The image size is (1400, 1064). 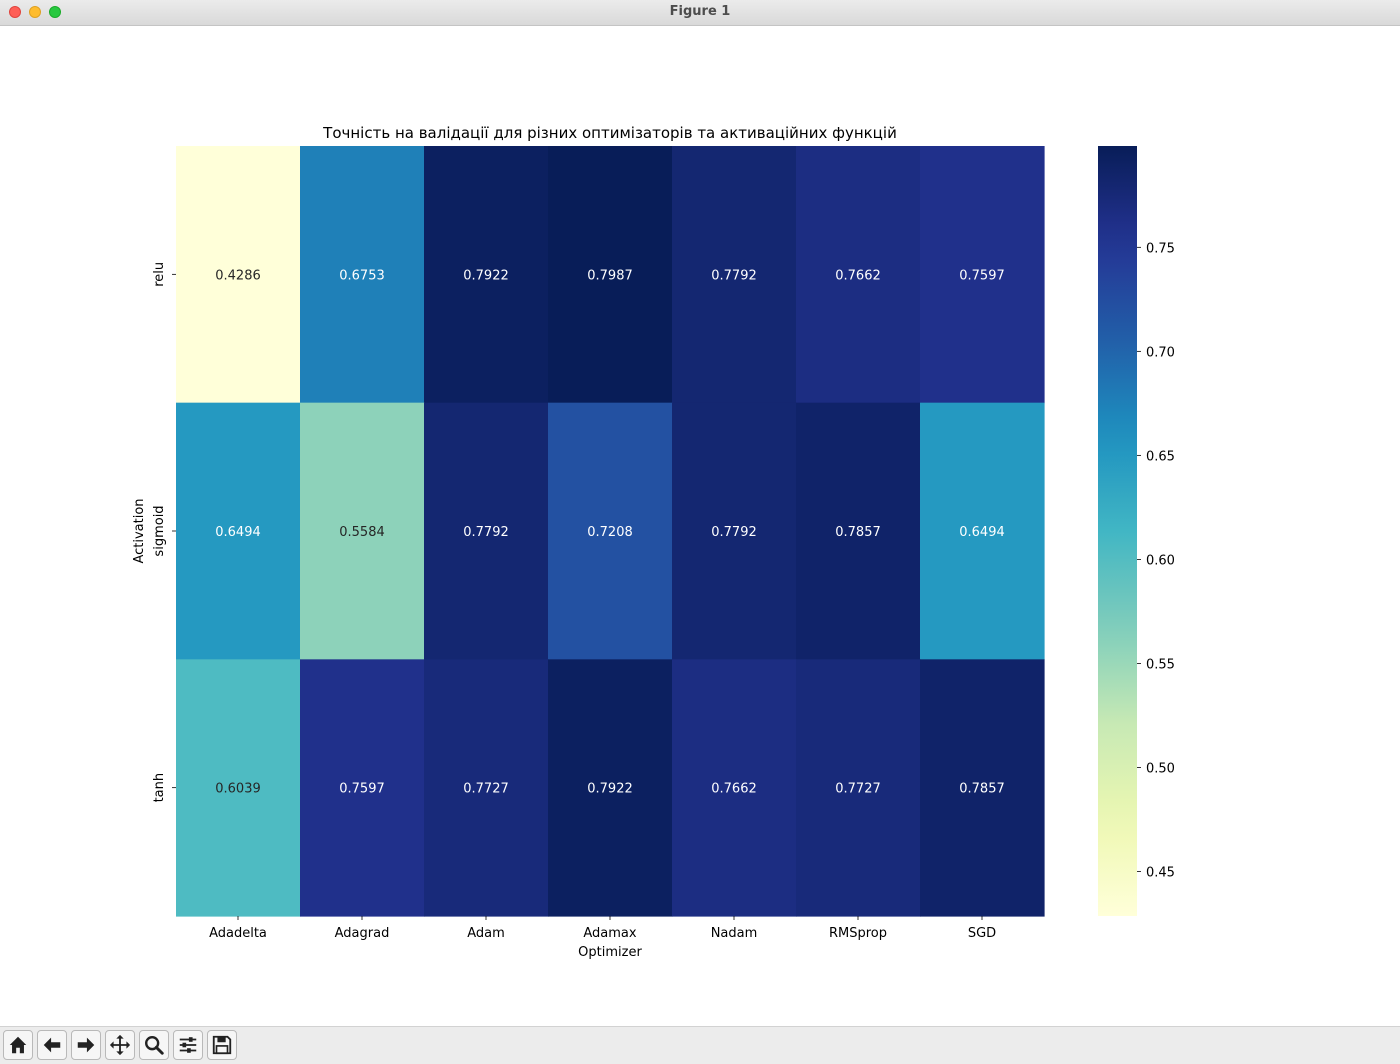 What do you see at coordinates (55, 12) in the screenshot?
I see `window-maximize-button` at bounding box center [55, 12].